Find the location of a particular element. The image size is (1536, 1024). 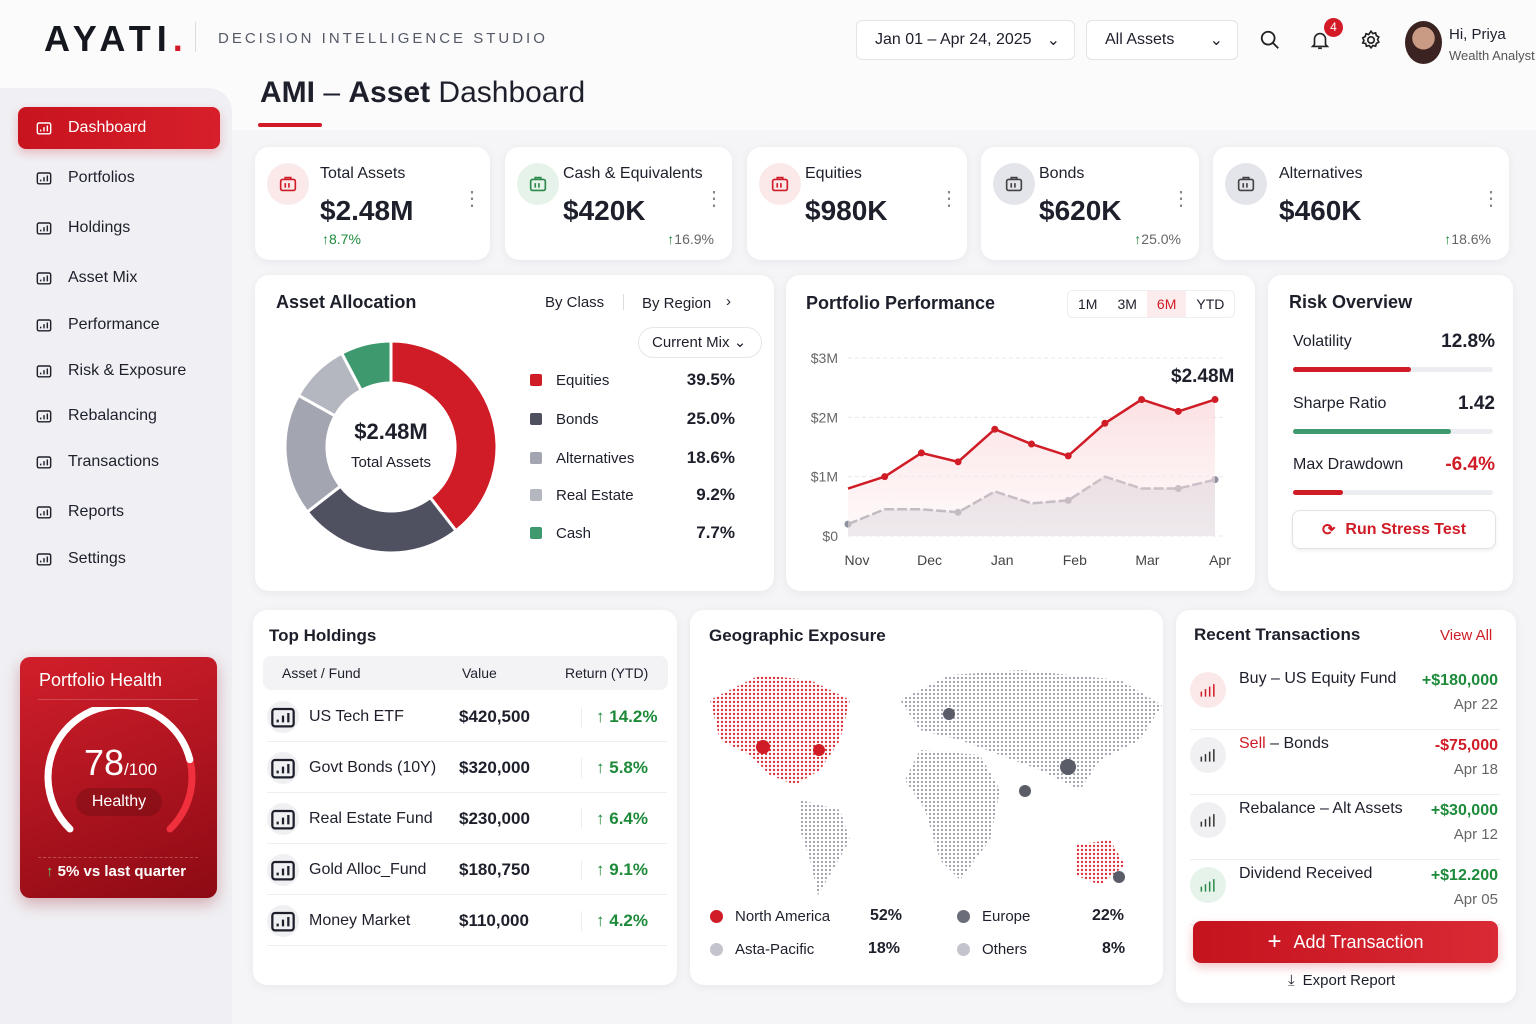

donut-center-value: $2.48M is located at coordinates (391, 431).